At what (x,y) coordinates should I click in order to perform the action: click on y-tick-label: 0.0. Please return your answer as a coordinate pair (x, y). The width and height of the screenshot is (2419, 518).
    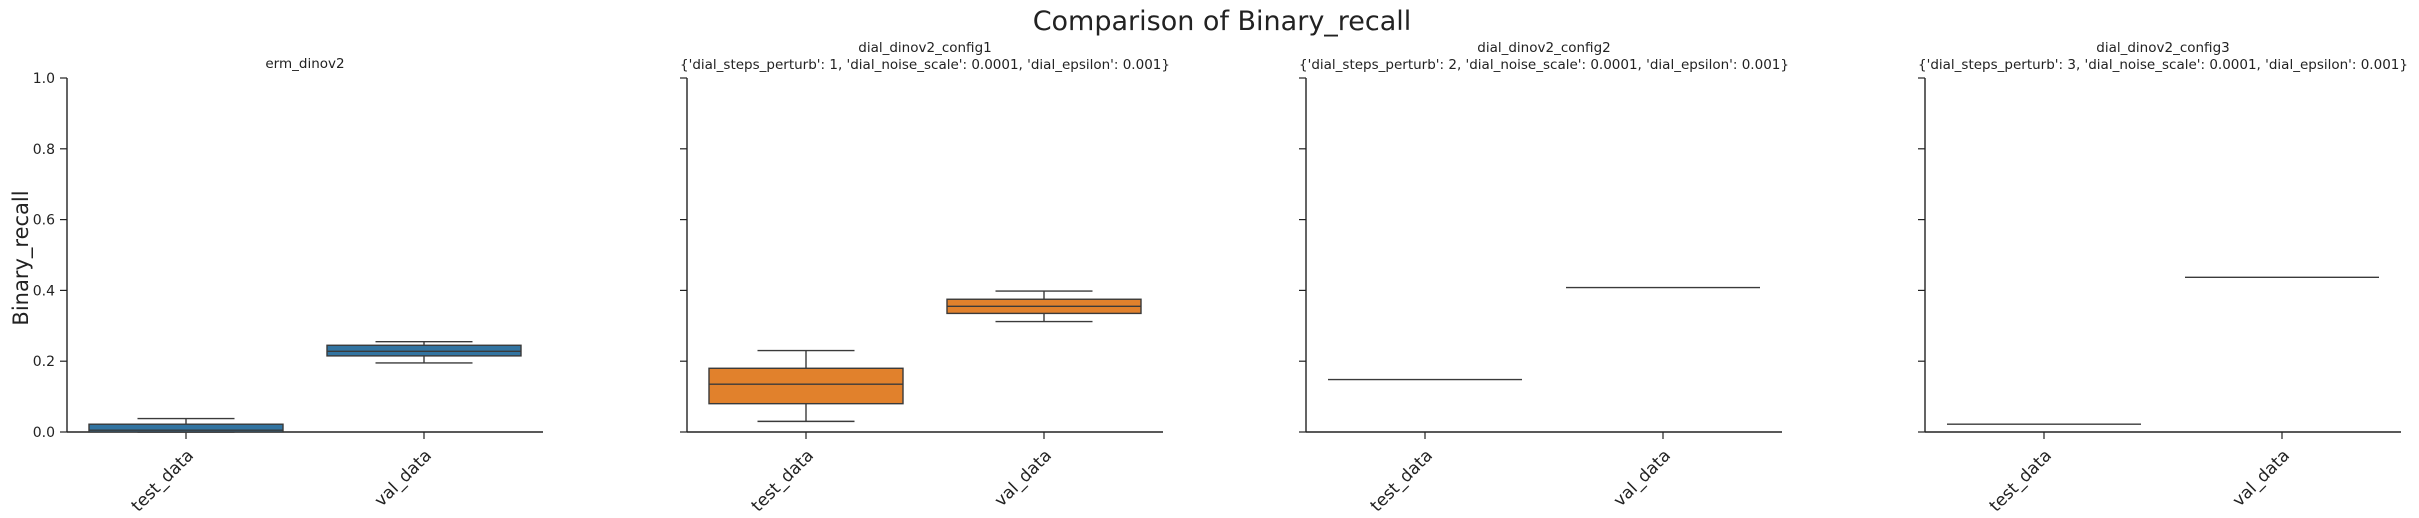
    Looking at the image, I should click on (44, 433).